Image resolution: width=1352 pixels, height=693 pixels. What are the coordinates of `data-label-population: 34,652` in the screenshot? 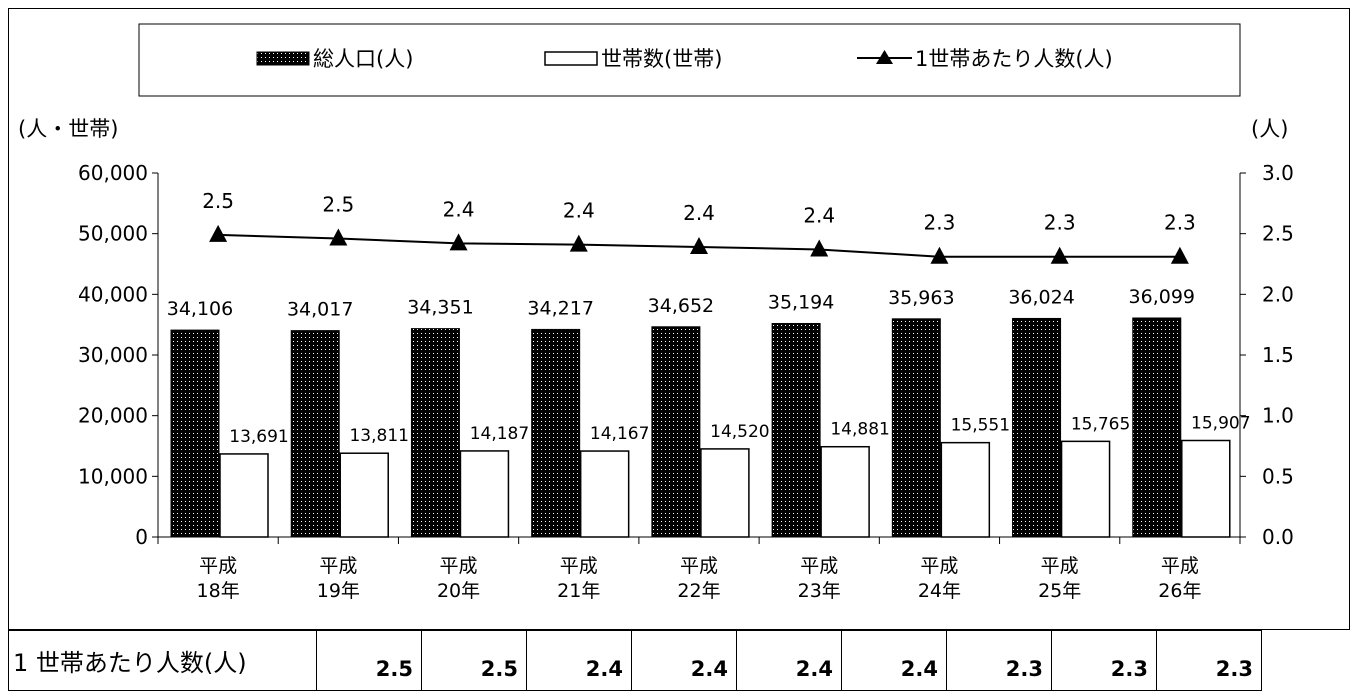 It's located at (681, 306).